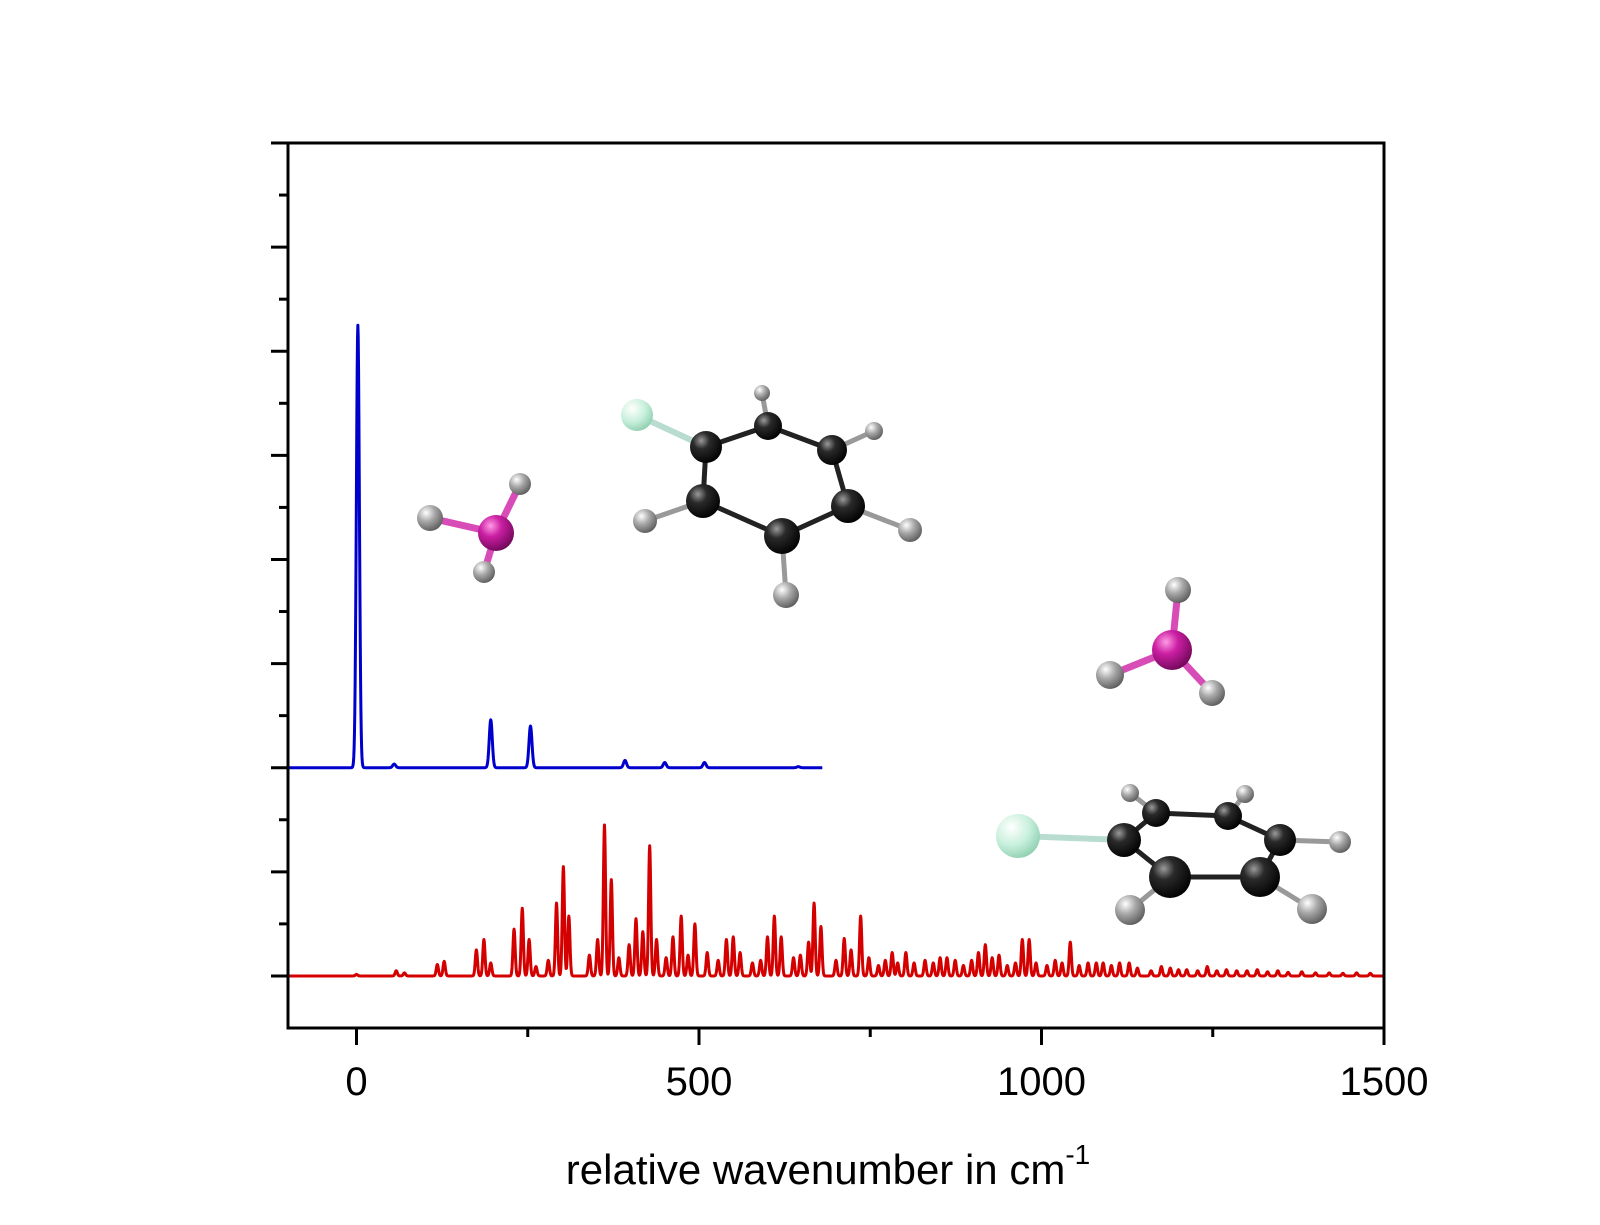 The width and height of the screenshot is (1600, 1225). I want to click on x-tick-label: 0, so click(356, 1082).